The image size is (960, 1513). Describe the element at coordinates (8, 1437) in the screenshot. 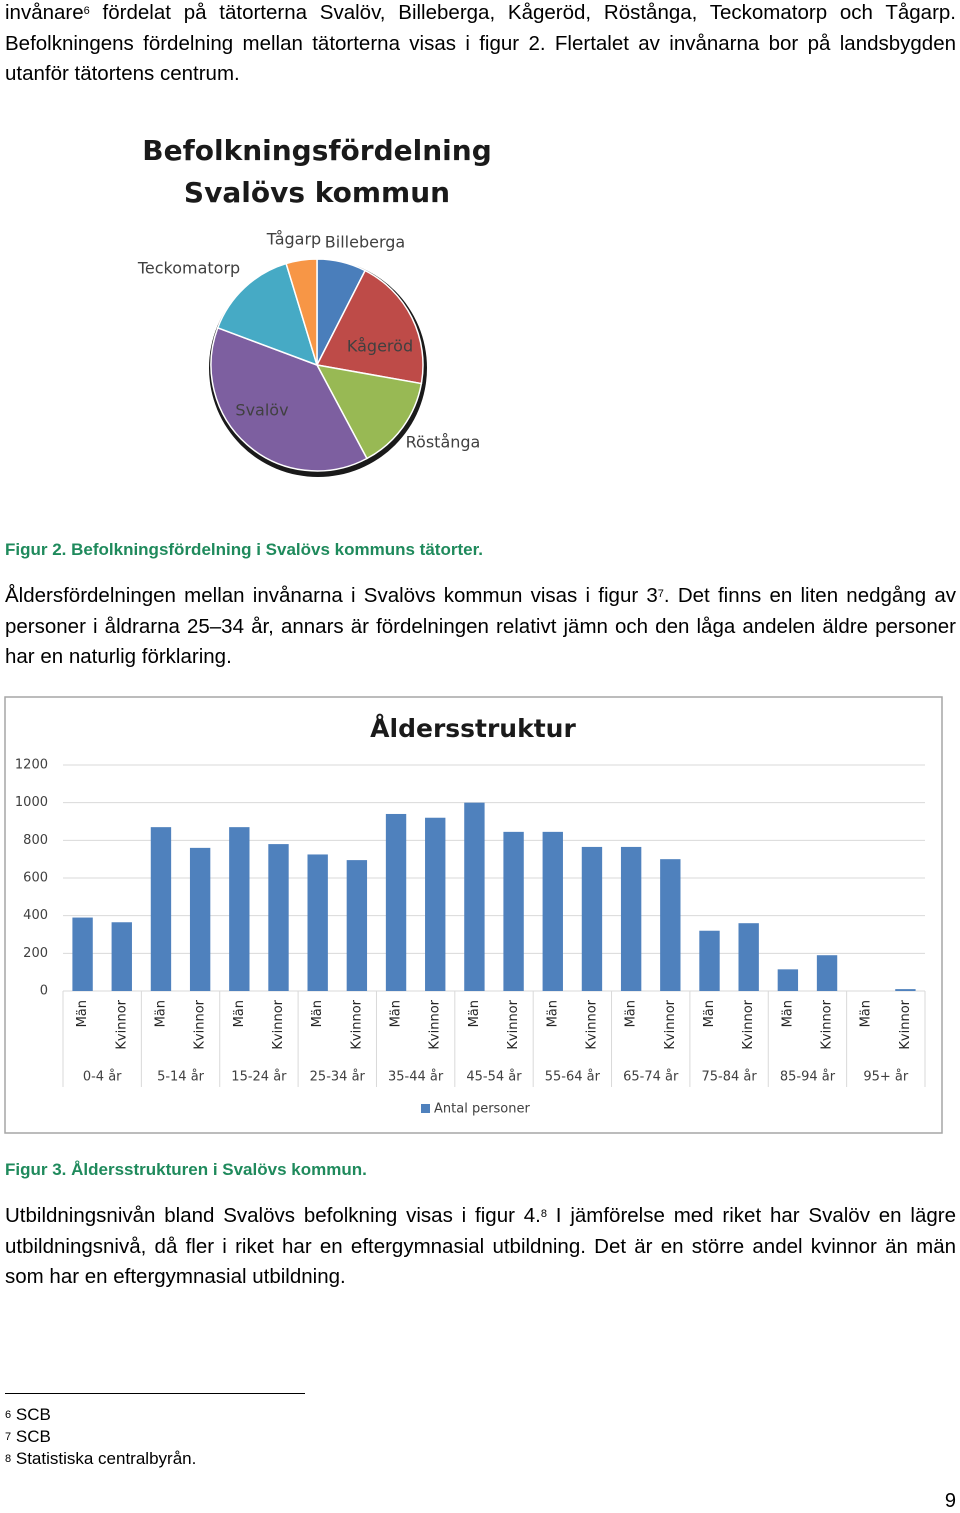

I see `footnote-number: 7` at that location.